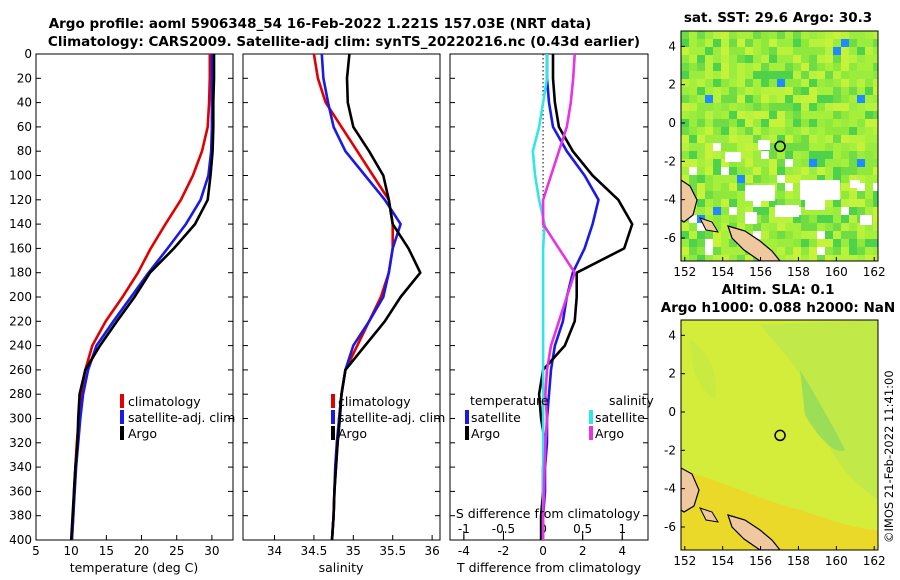  Describe the element at coordinates (503, 551) in the screenshot. I see `x-tick-label: -2` at that location.